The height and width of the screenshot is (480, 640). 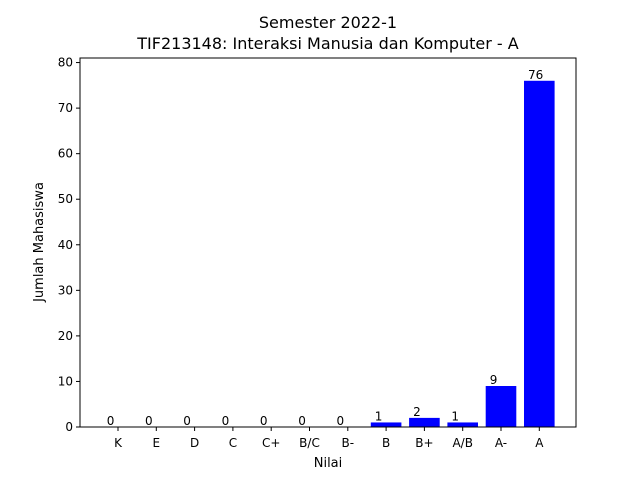 I want to click on y-axis-label: Jumlah Mahasiswa, so click(x=39, y=242).